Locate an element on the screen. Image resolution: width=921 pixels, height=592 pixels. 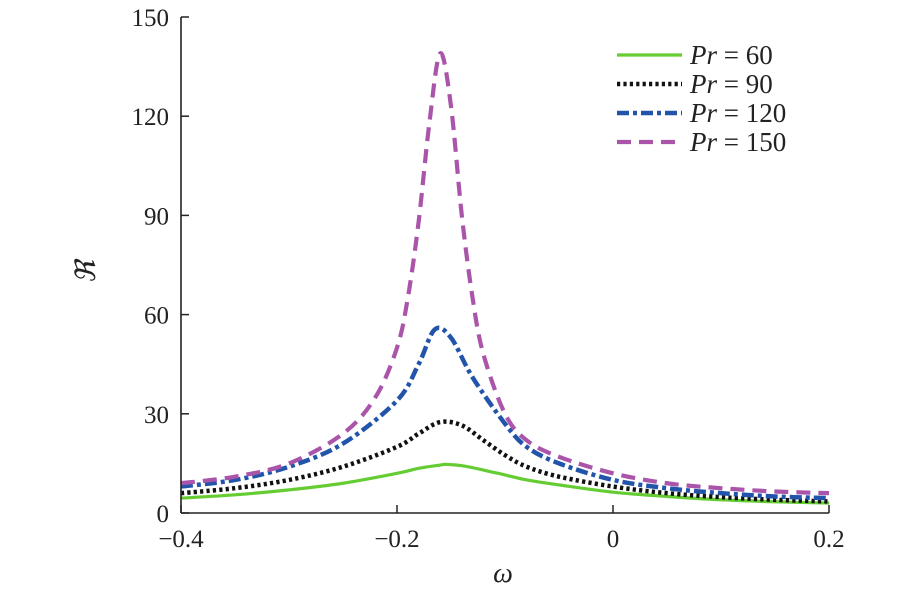
y-tick-label: 60 is located at coordinates (156, 316).